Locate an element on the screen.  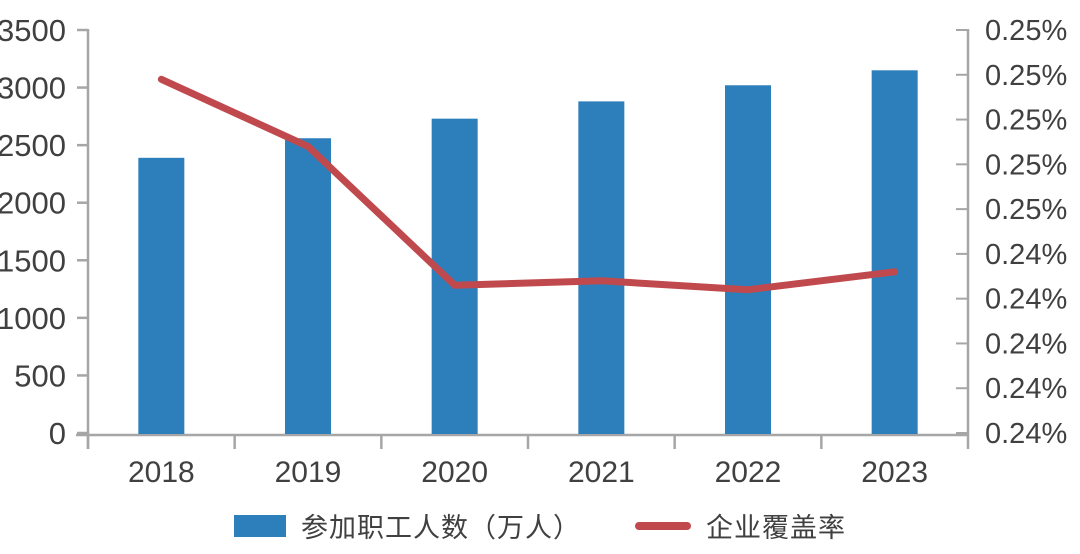
legend-item-line: 企业覆盖率 is located at coordinates (740, 525).